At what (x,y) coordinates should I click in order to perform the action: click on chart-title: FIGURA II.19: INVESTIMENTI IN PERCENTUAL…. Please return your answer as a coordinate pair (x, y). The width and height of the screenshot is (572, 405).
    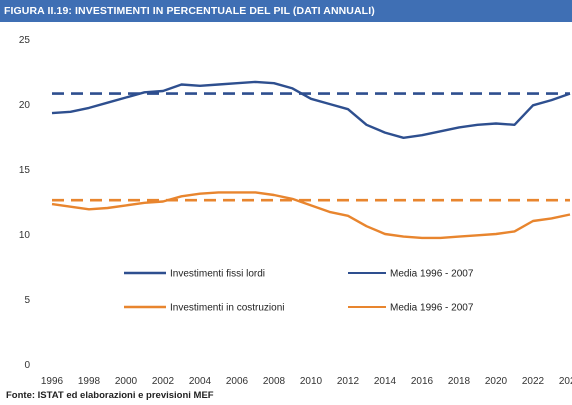
    Looking at the image, I should click on (286, 11).